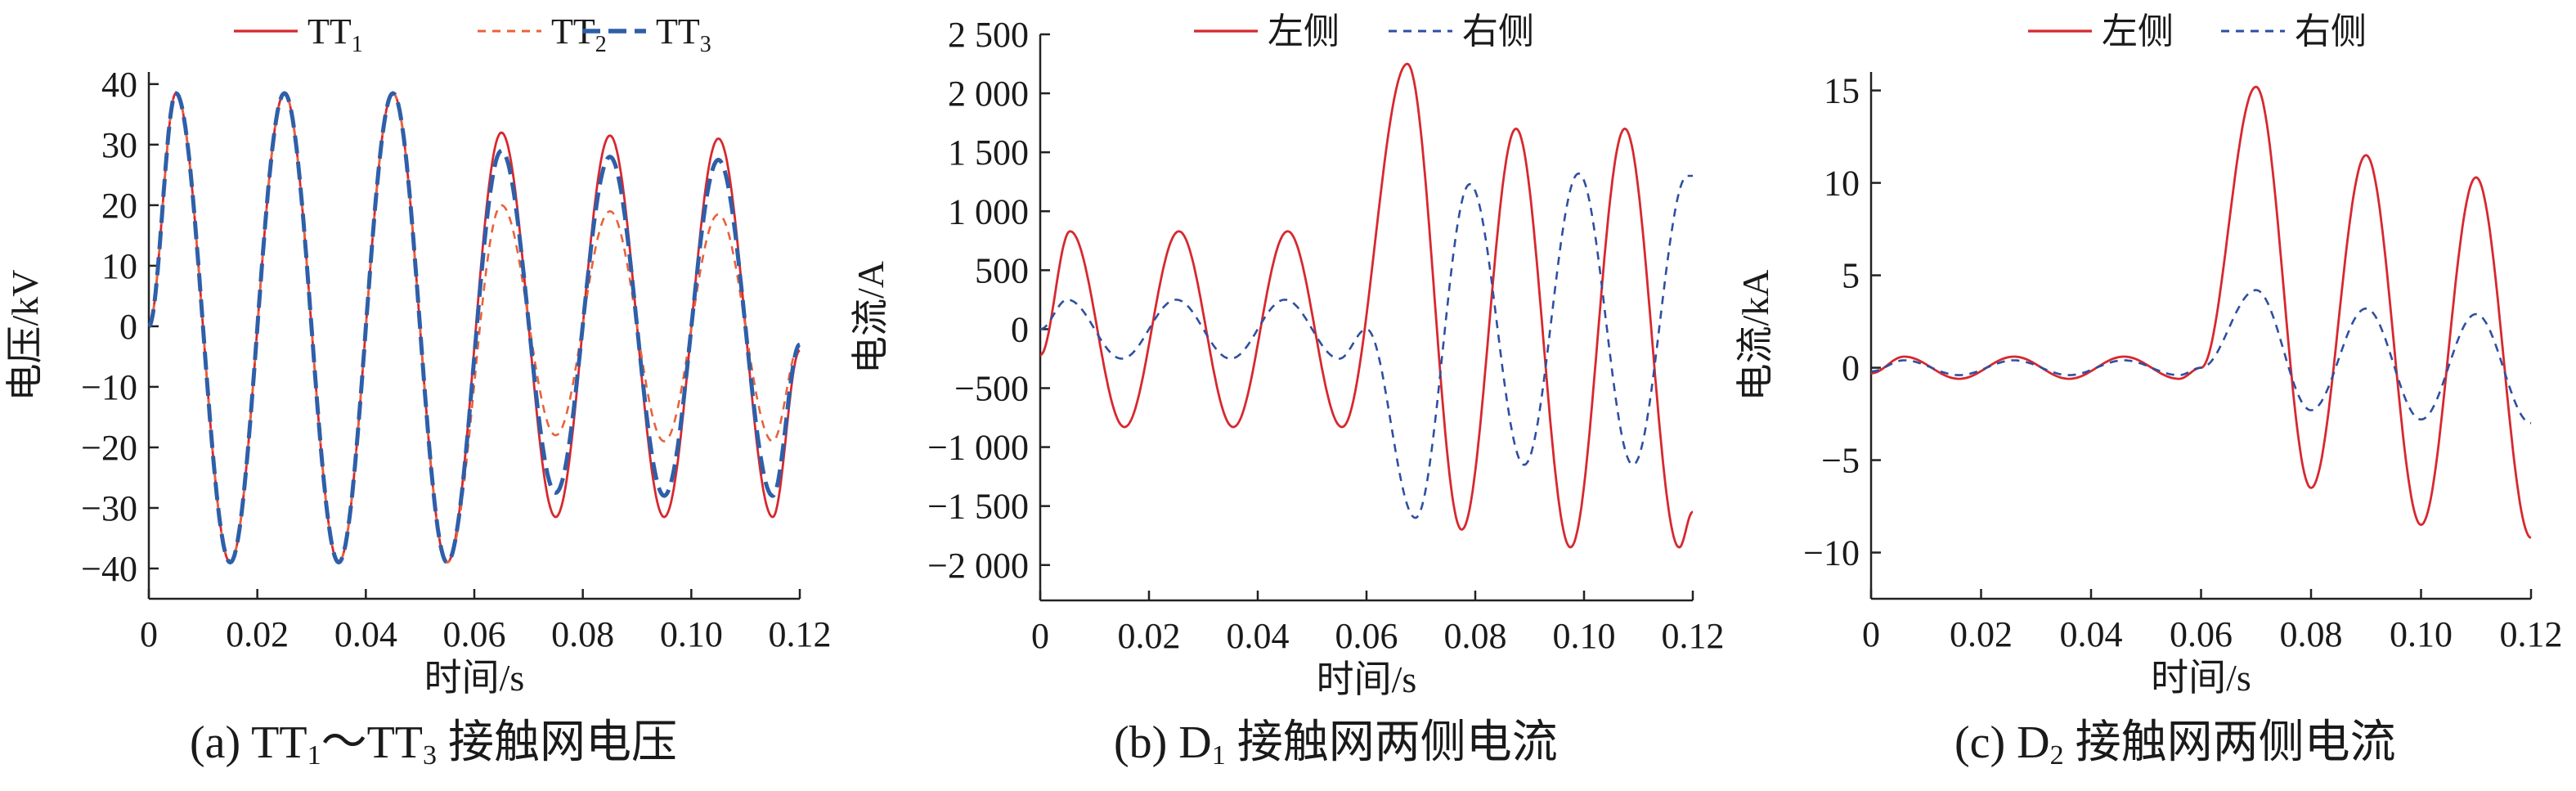 Image resolution: width=2576 pixels, height=791 pixels. What do you see at coordinates (1842, 91) in the screenshot?
I see `y-tick-label: 15` at bounding box center [1842, 91].